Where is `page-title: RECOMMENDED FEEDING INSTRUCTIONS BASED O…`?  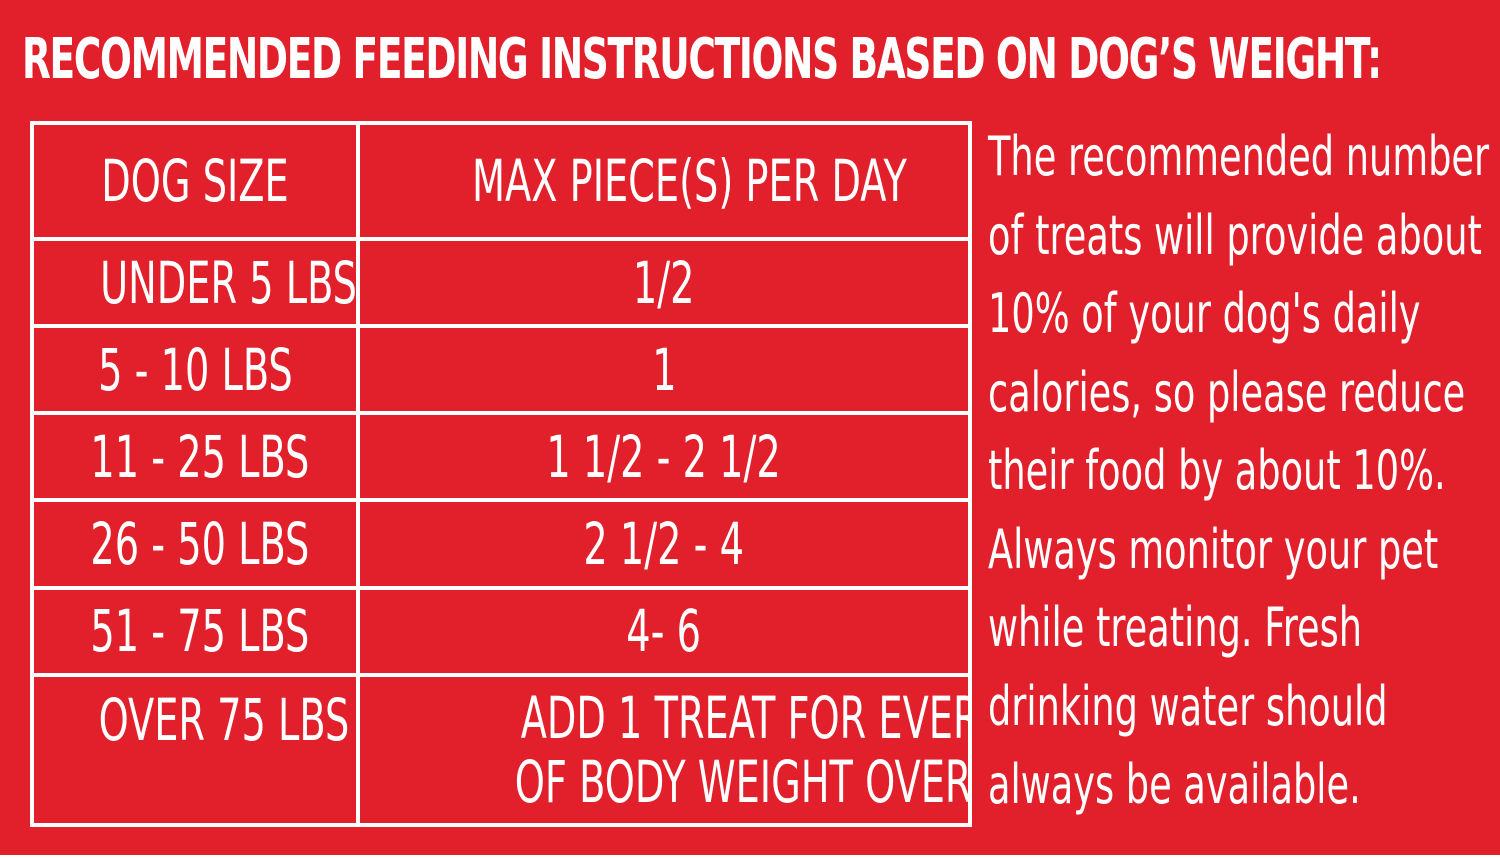 page-title: RECOMMENDED FEEDING INSTRUCTIONS BASED O… is located at coordinates (702, 59).